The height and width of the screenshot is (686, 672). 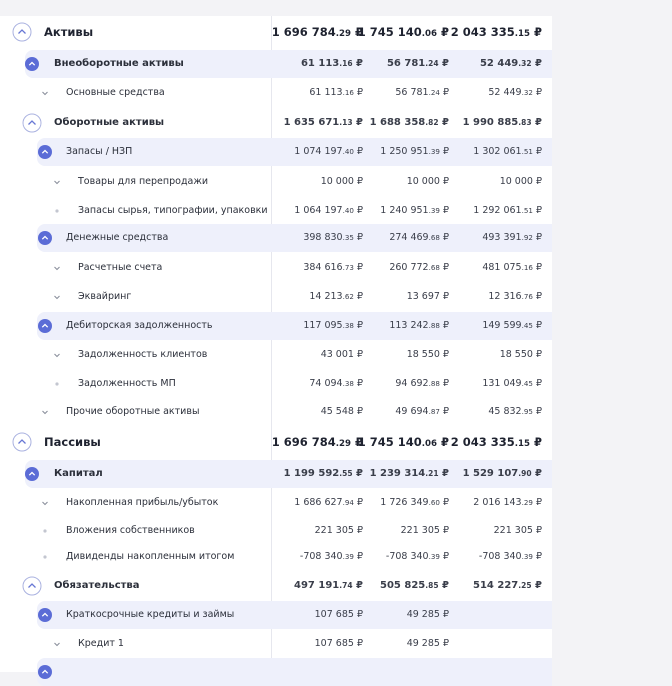 What do you see at coordinates (333, 325) in the screenshot?
I see `cell-value: 117 095.38 ₽` at bounding box center [333, 325].